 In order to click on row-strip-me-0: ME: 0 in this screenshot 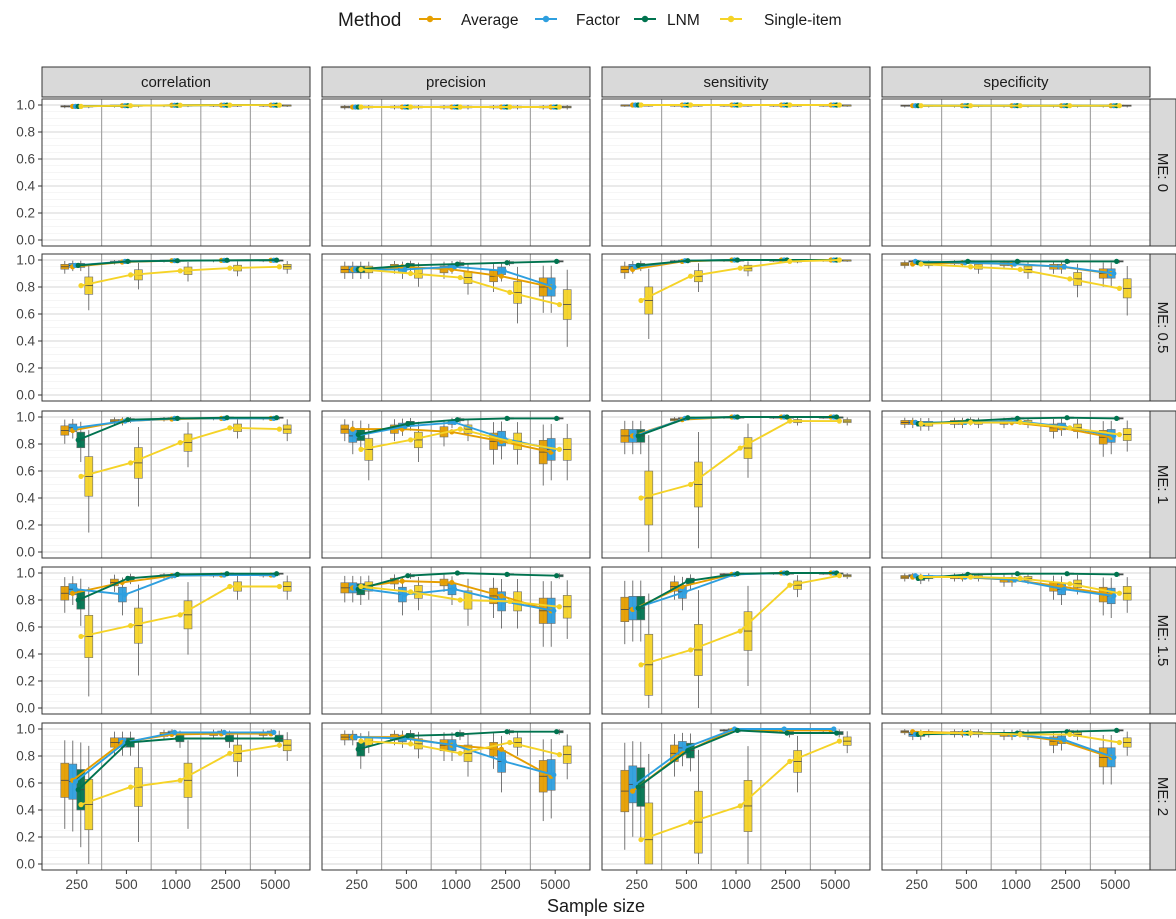, I will do `click(1162, 172)`.